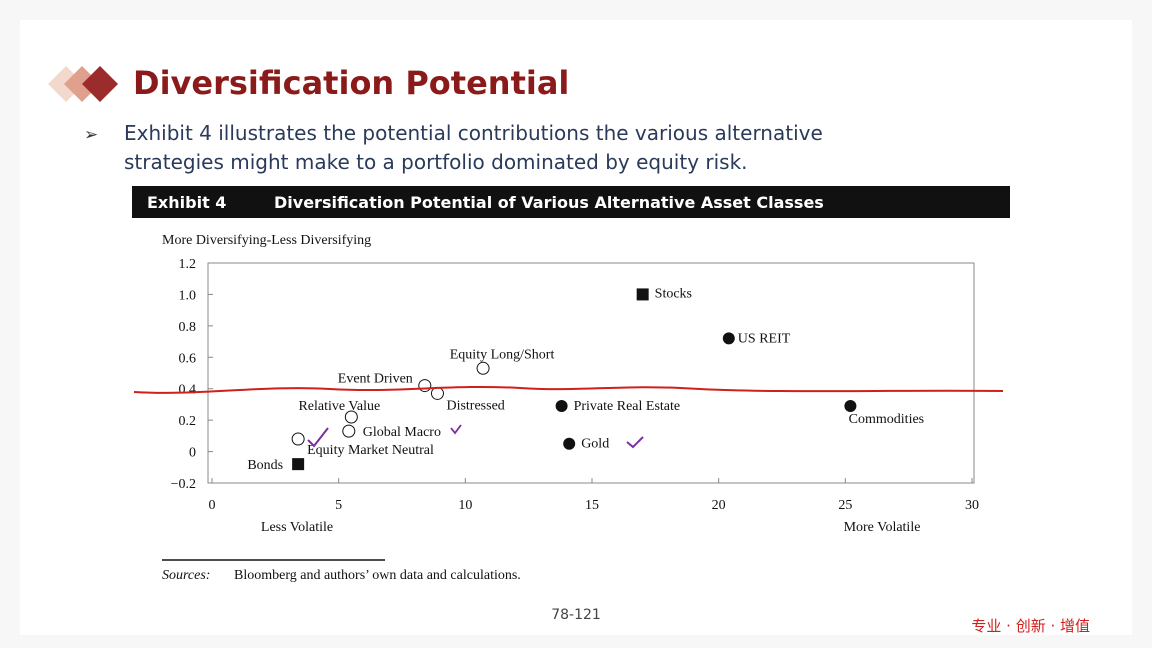 This screenshot has height=648, width=1152. What do you see at coordinates (576, 615) in the screenshot?
I see `page-number: 78-121` at bounding box center [576, 615].